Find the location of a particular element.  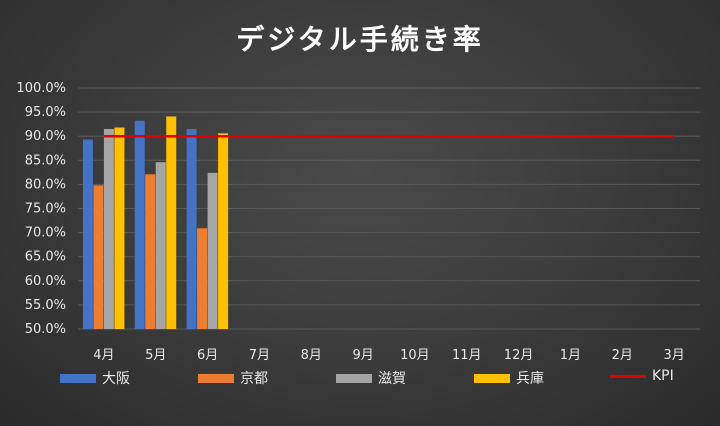

x-tick-label: 4月 is located at coordinates (103, 355).